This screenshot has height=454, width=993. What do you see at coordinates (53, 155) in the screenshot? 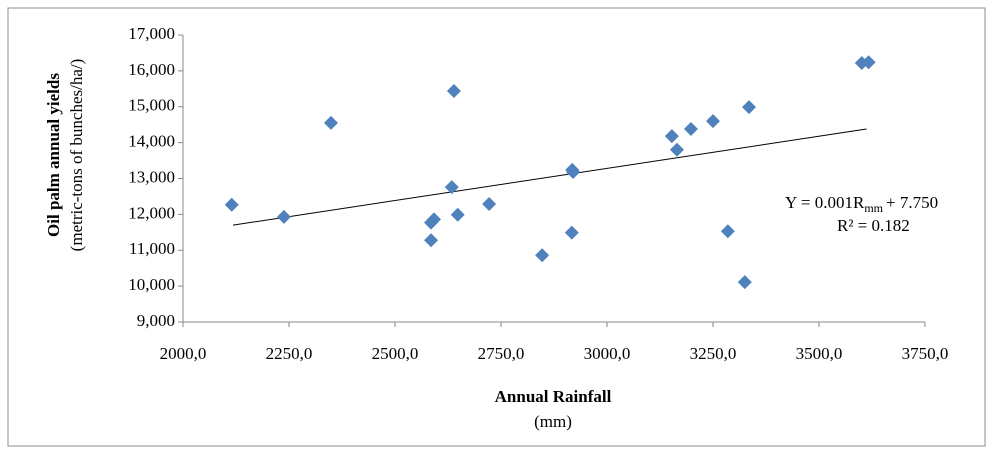
I see `y-axis-title: Oil palm annual yields` at bounding box center [53, 155].